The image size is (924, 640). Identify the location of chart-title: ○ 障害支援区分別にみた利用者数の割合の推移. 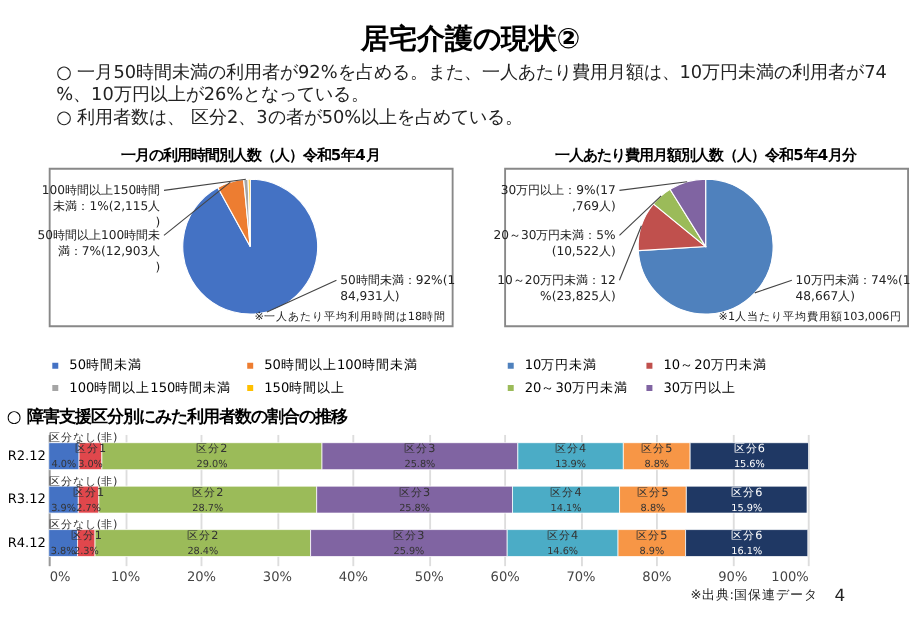
(177, 416).